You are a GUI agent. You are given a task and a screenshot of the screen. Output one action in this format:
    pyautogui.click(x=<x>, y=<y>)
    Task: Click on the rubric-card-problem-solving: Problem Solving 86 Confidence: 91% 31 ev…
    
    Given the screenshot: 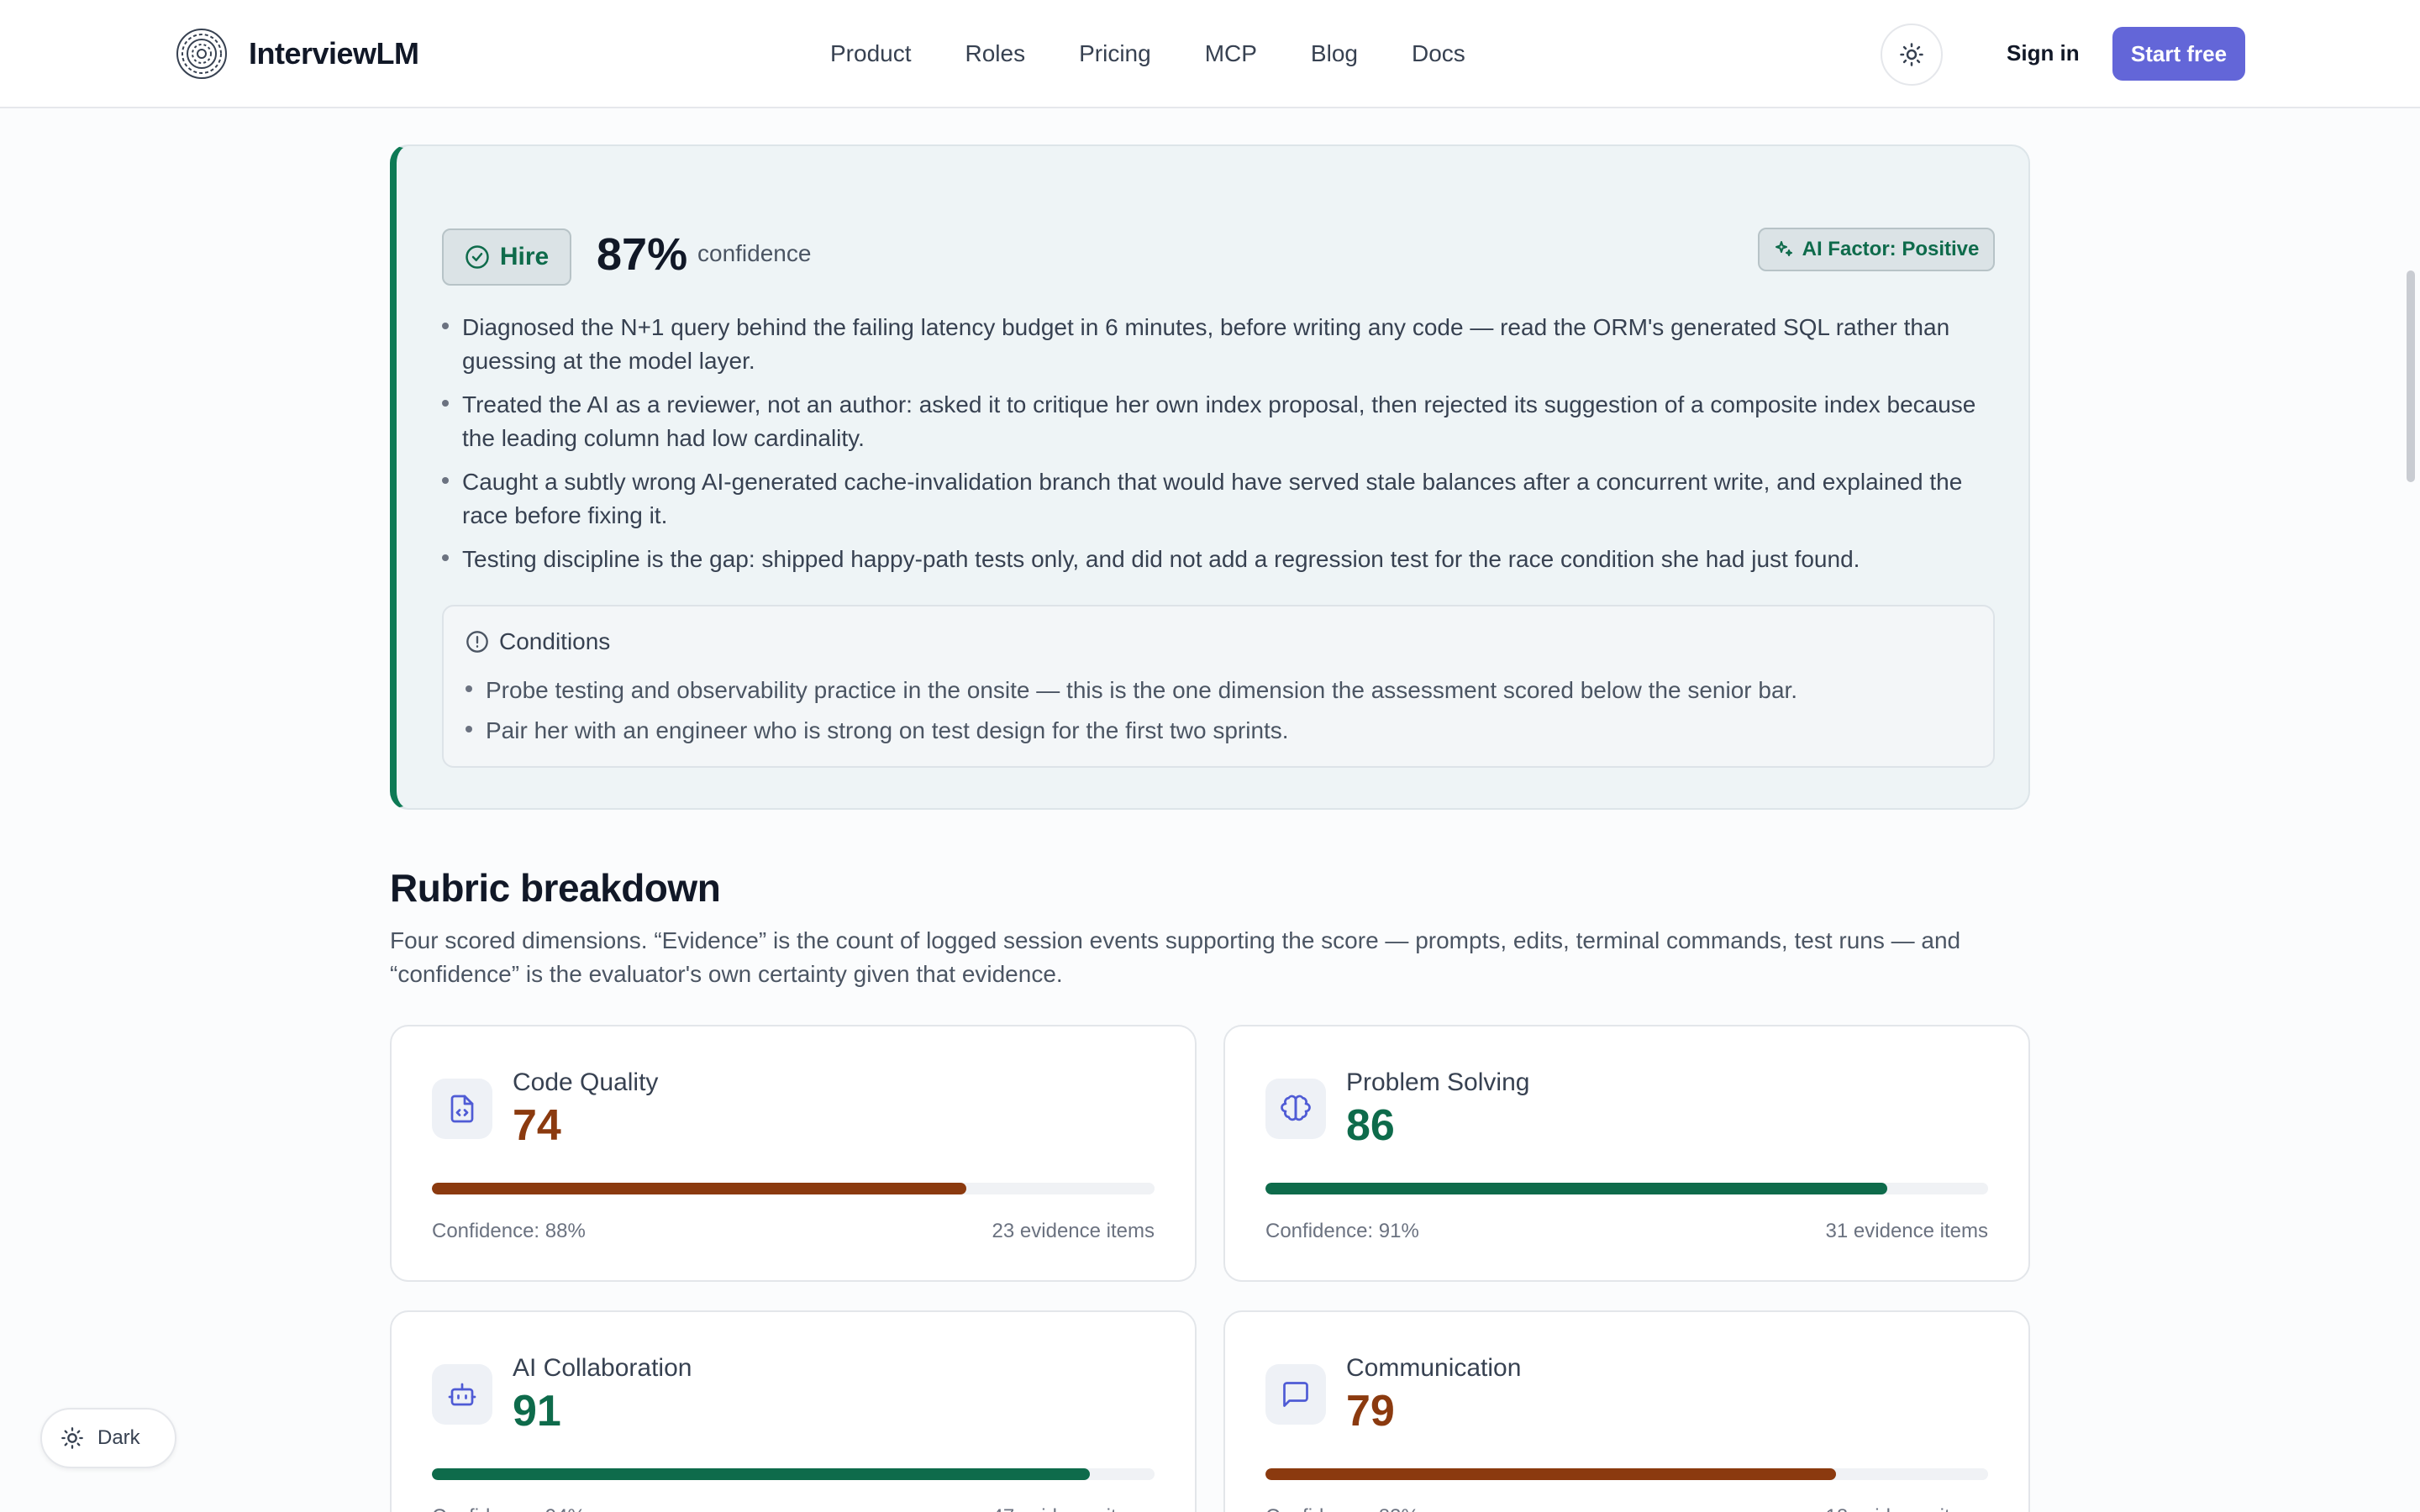 What is the action you would take?
    pyautogui.click(x=1626, y=1153)
    